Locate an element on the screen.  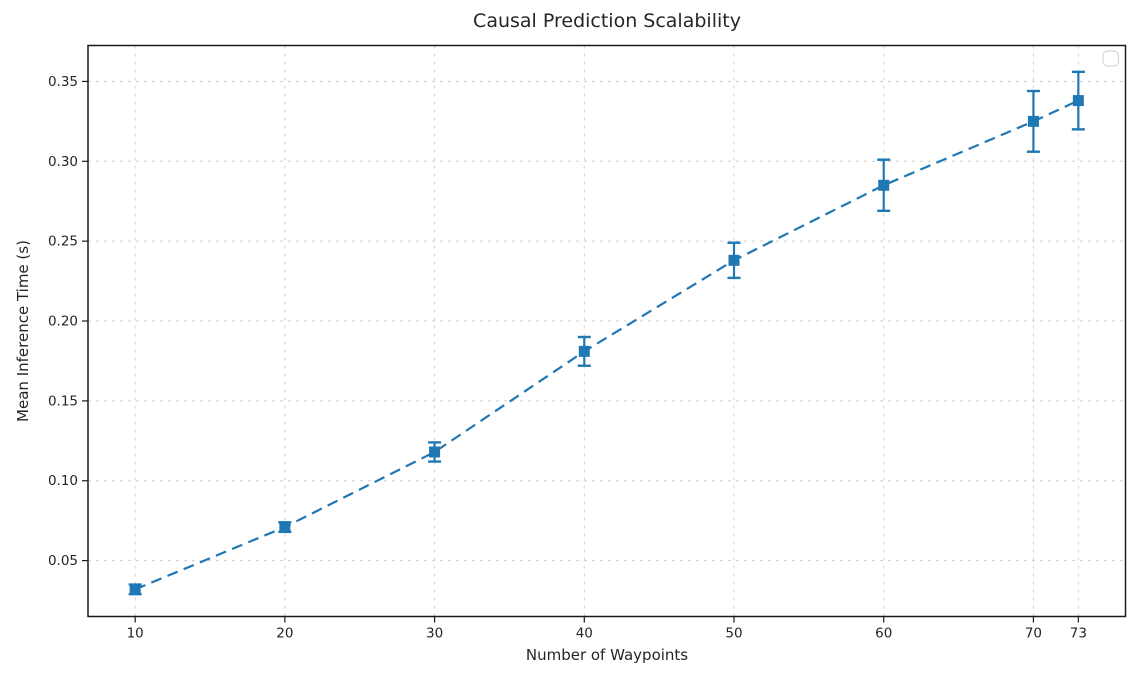
x-tick-label: 30 is located at coordinates (434, 634).